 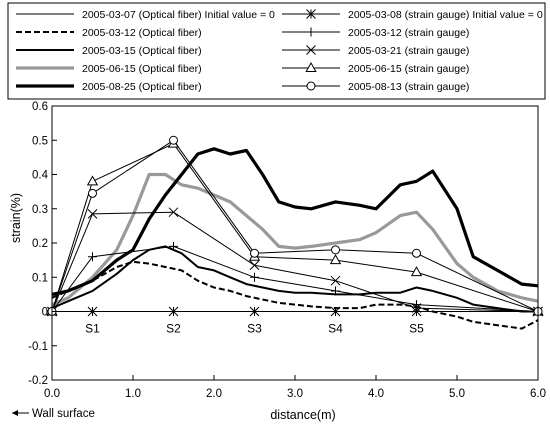 What do you see at coordinates (295, 394) in the screenshot?
I see `x-tick-label: 3.0` at bounding box center [295, 394].